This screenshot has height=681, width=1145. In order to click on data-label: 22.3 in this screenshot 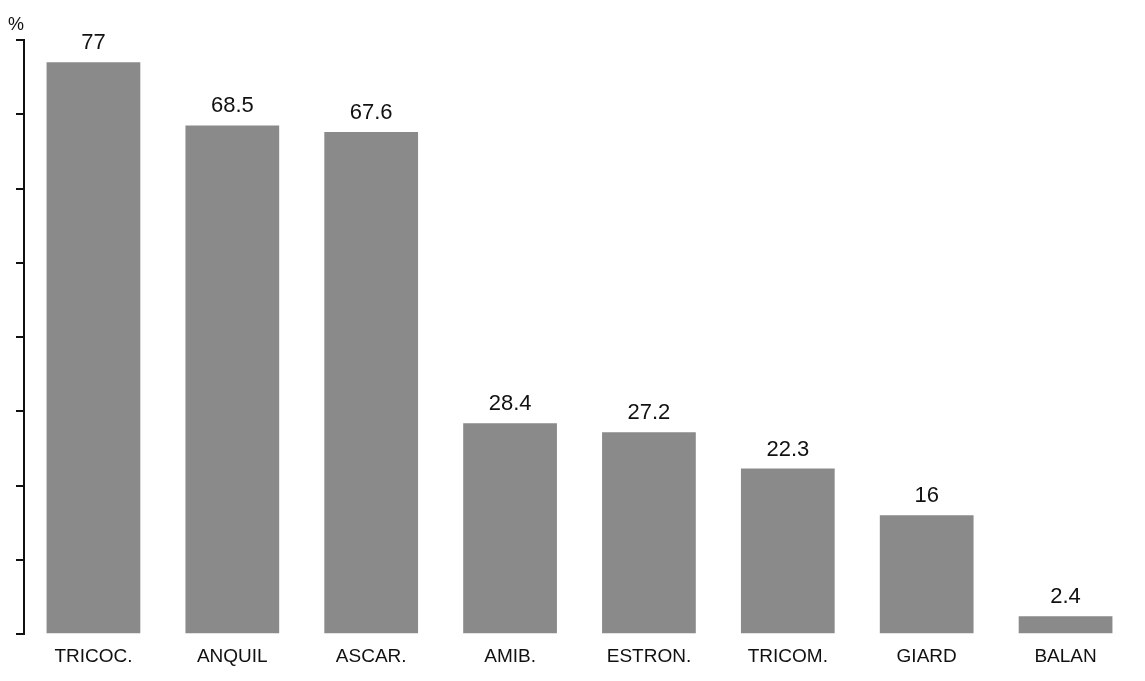, I will do `click(788, 448)`.